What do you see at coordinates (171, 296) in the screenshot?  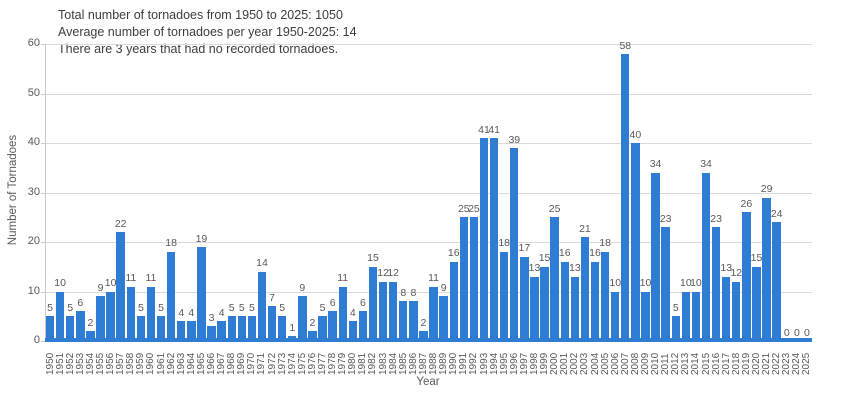 I see `bar-1962` at bounding box center [171, 296].